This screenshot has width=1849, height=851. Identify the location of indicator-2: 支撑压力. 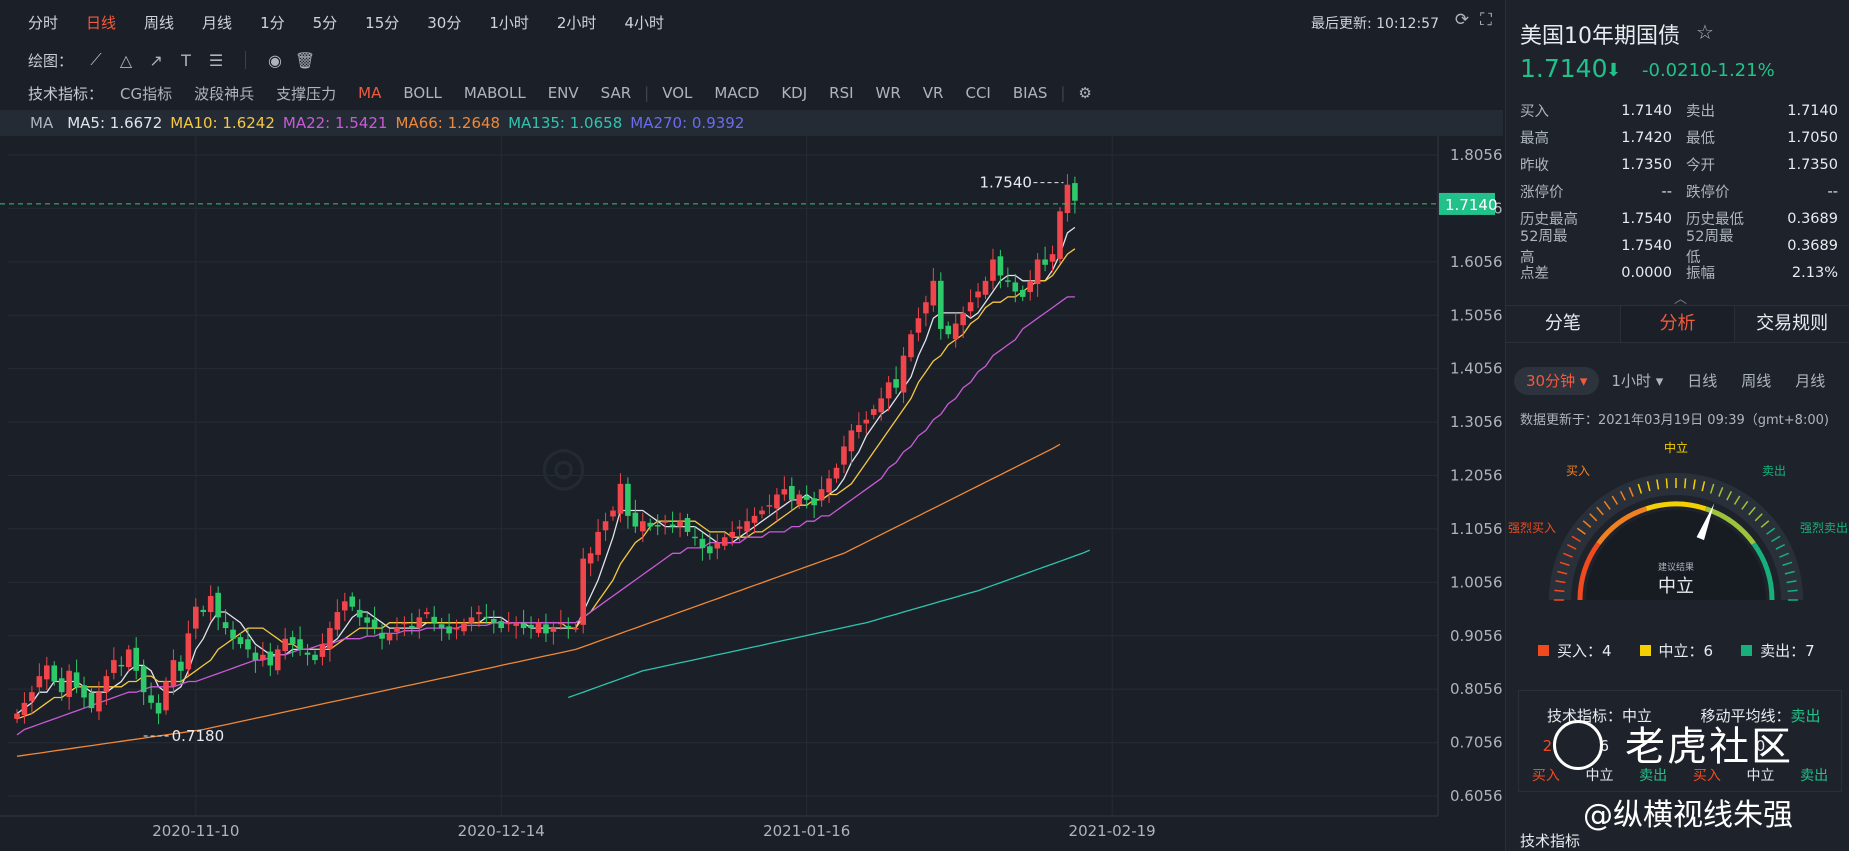
(306, 93).